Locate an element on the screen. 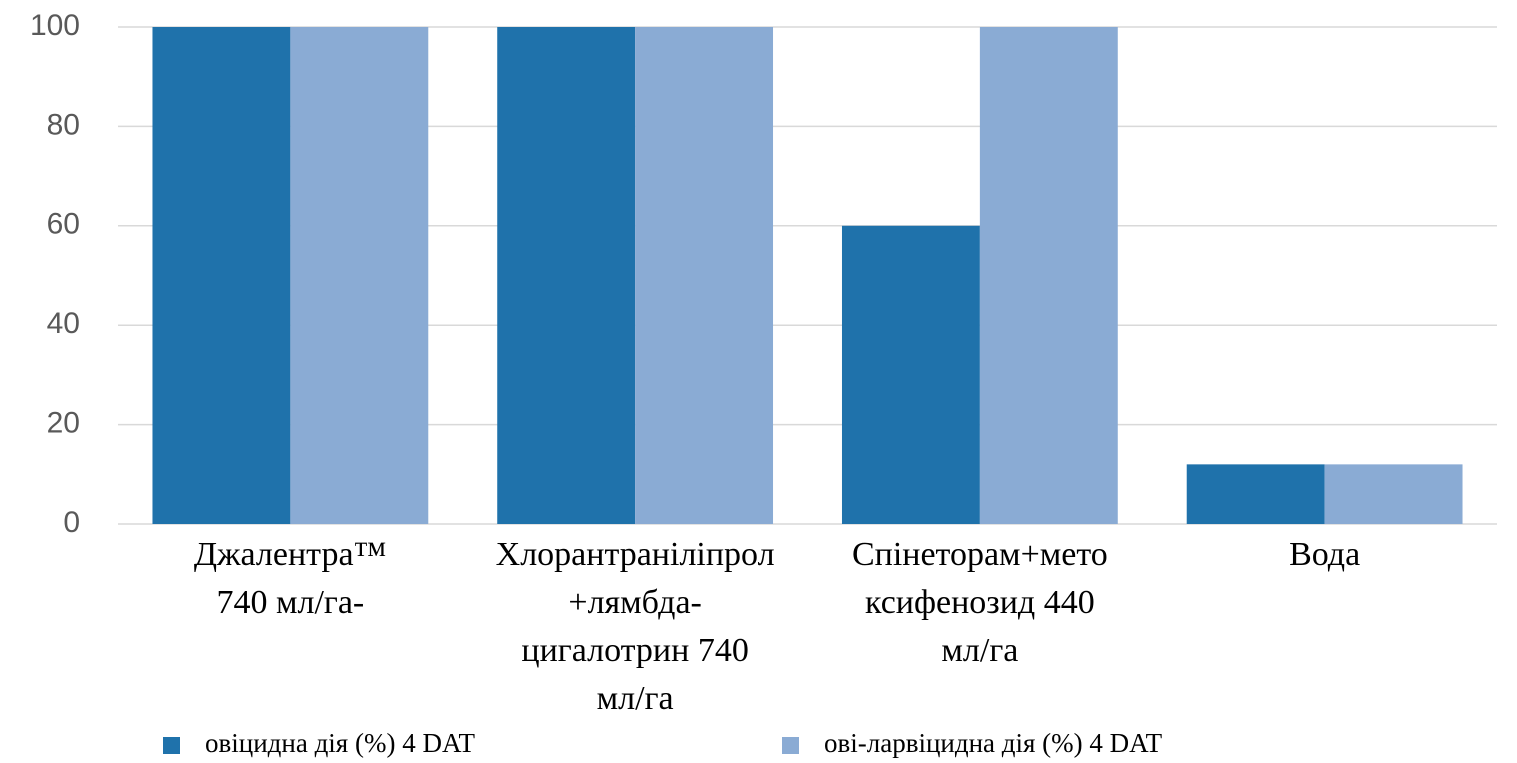 The height and width of the screenshot is (763, 1517). legend-label: ові-ларвіцидна дія (%) 4 DAT is located at coordinates (993, 743).